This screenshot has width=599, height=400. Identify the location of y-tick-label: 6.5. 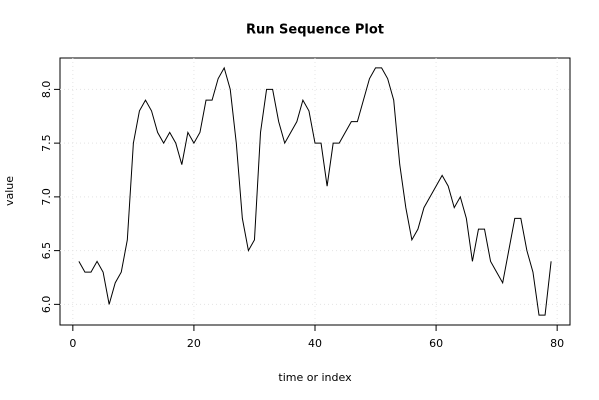
(46, 250).